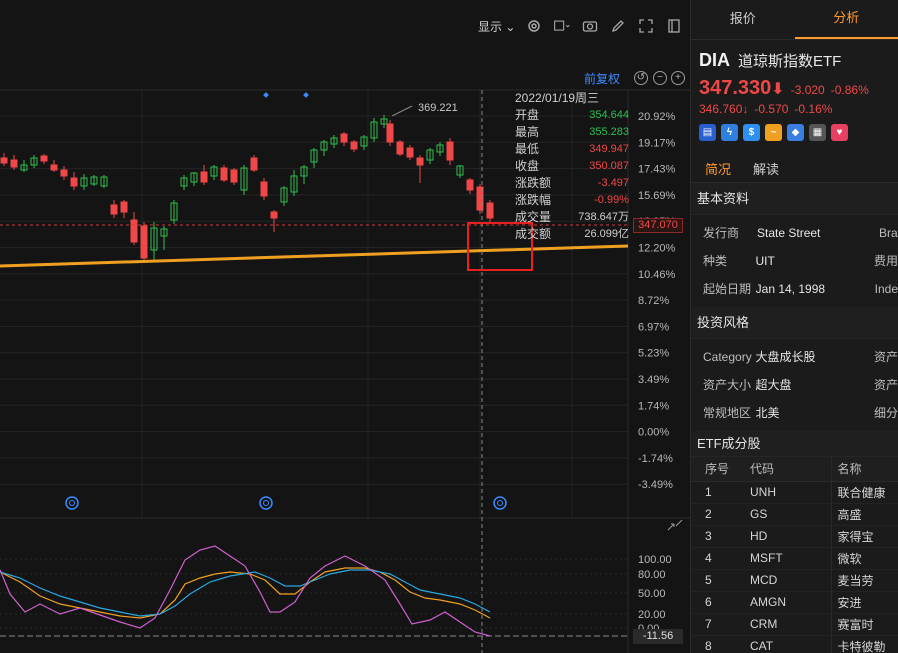 The image size is (898, 653). I want to click on holding-index: 2, so click(713, 514).